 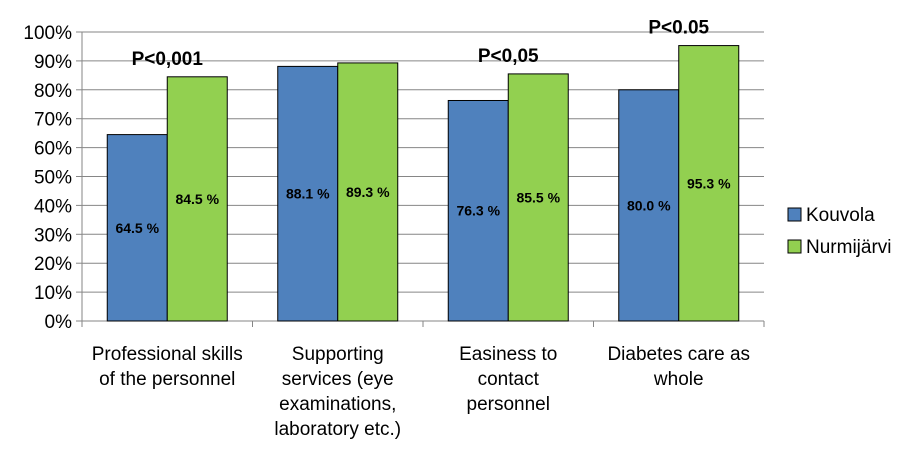 I want to click on x-category-label: Diabetes care as, so click(x=678, y=354).